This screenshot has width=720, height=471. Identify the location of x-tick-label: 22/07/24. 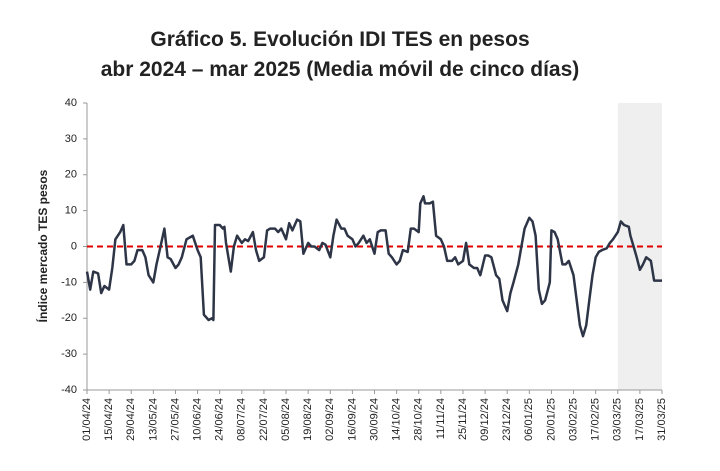
(264, 419).